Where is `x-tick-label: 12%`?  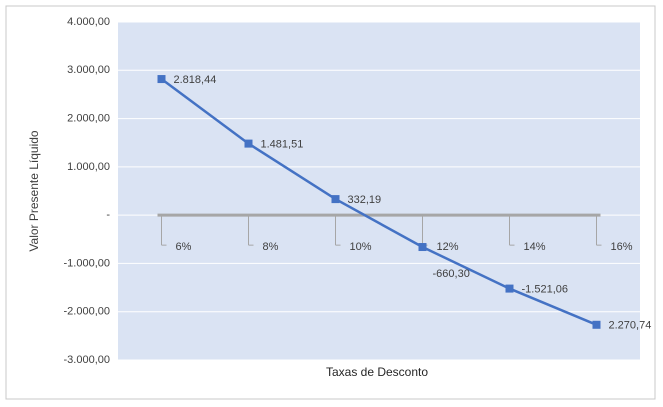 x-tick-label: 12% is located at coordinates (448, 247).